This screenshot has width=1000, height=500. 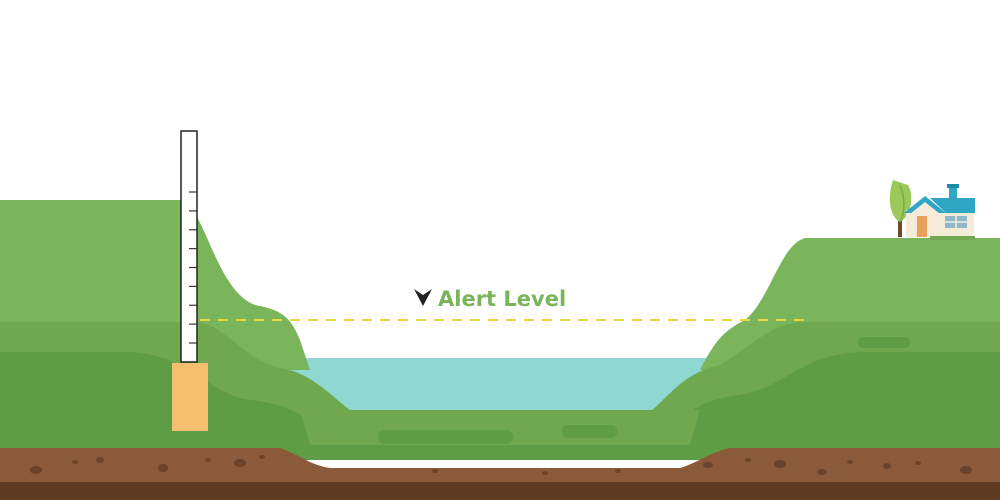 What do you see at coordinates (190, 397) in the screenshot?
I see `gauge-post` at bounding box center [190, 397].